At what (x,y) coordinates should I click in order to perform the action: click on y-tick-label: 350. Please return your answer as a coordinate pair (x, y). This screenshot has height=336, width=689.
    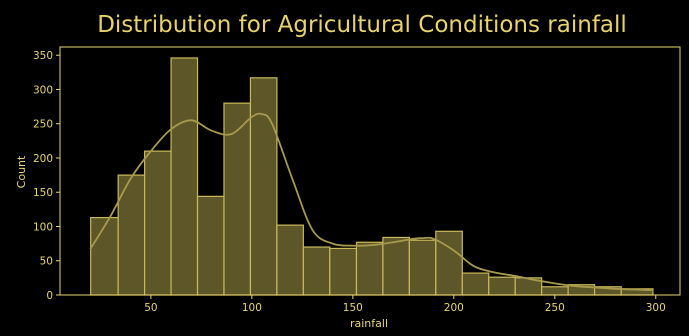
    Looking at the image, I should click on (43, 56).